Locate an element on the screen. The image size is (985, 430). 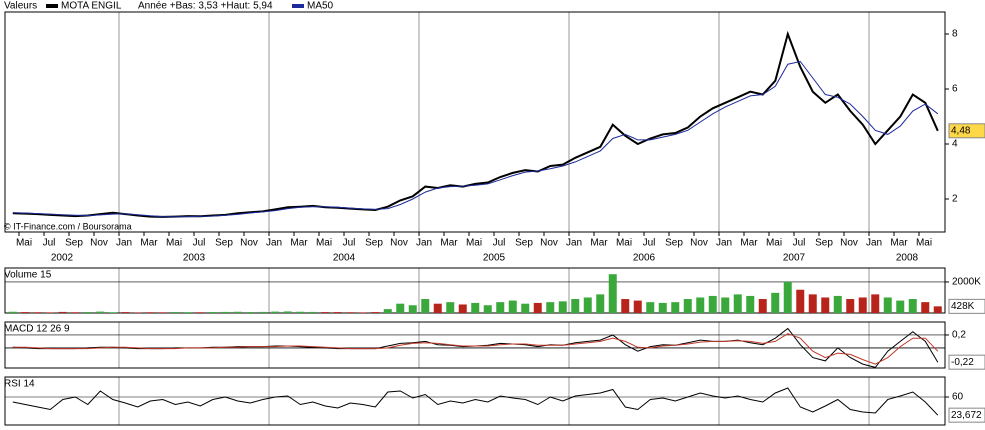
panel-title: RSI 14 is located at coordinates (19, 384).